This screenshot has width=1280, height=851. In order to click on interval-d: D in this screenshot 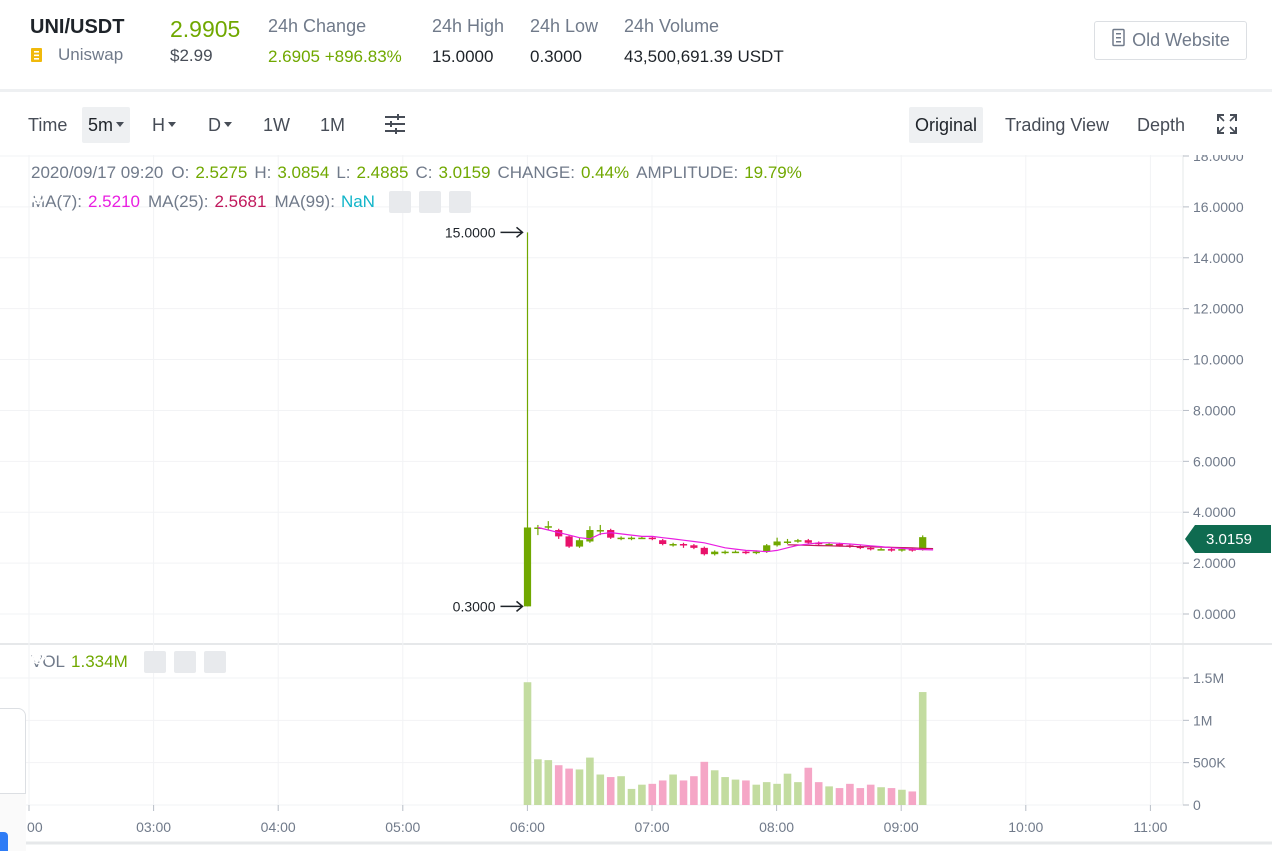, I will do `click(220, 125)`.